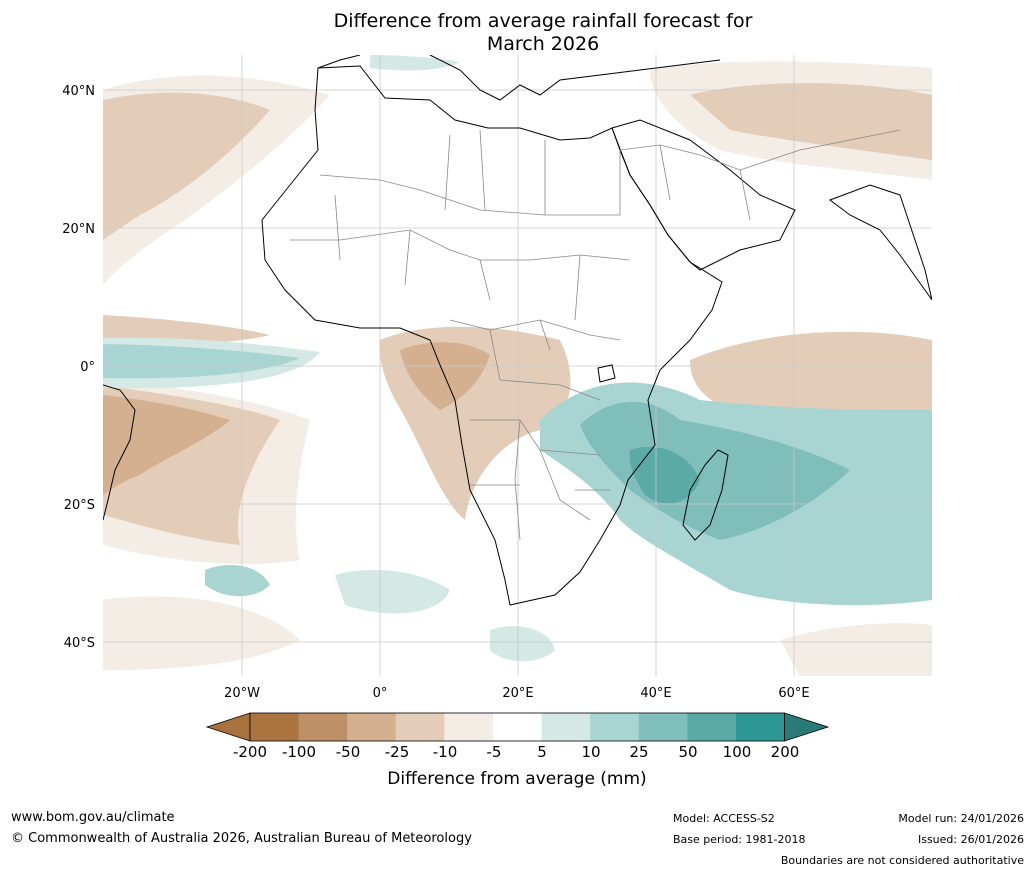  I want to click on colorbar-extend-high, so click(807, 727).